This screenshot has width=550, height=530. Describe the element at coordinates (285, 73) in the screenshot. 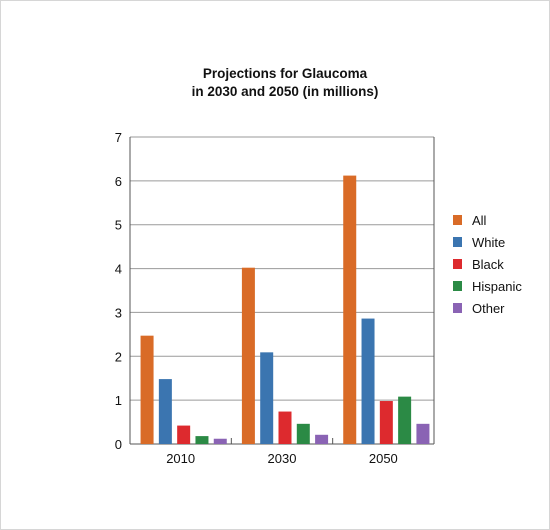

I see `chart-title: Projections for Glaucoma` at that location.